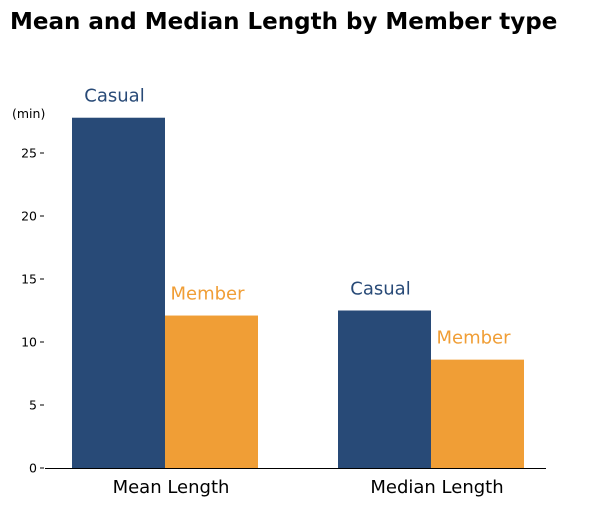  What do you see at coordinates (33, 468) in the screenshot?
I see `y-tick-label: 0` at bounding box center [33, 468].